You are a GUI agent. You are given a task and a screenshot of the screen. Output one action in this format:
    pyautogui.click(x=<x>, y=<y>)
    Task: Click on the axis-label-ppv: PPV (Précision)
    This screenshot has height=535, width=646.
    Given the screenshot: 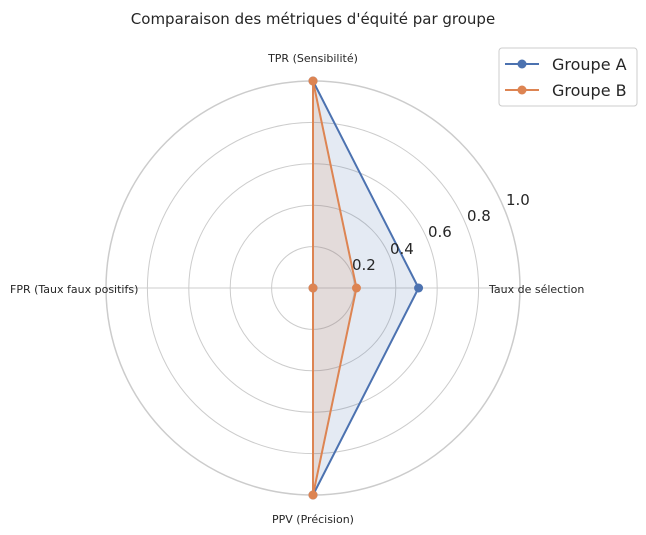 What is the action you would take?
    pyautogui.click(x=313, y=519)
    